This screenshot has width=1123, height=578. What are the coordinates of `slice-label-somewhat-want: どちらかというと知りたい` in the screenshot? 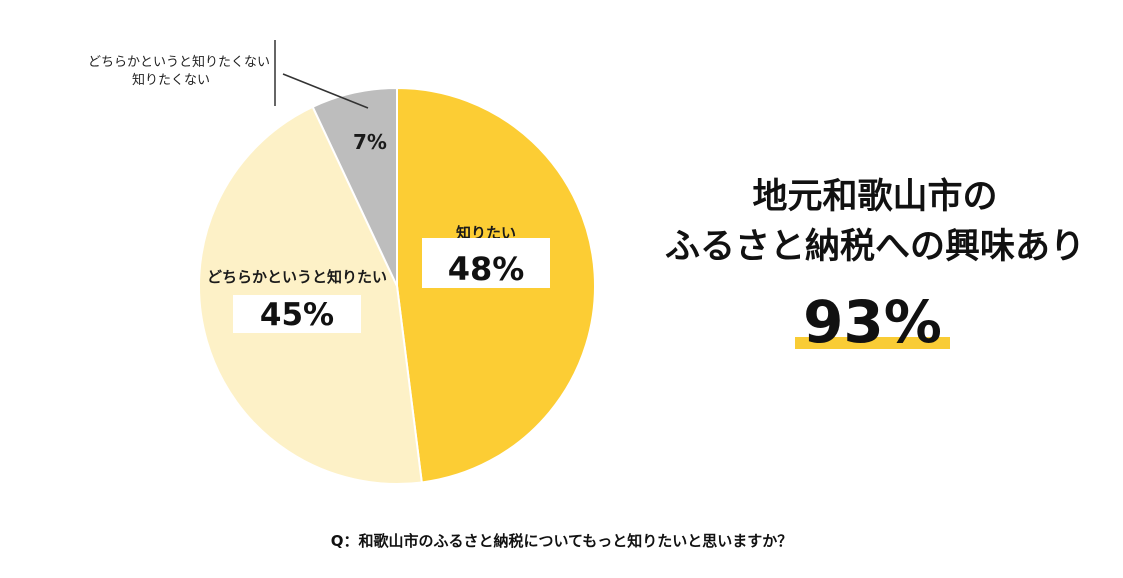 It's located at (296, 277).